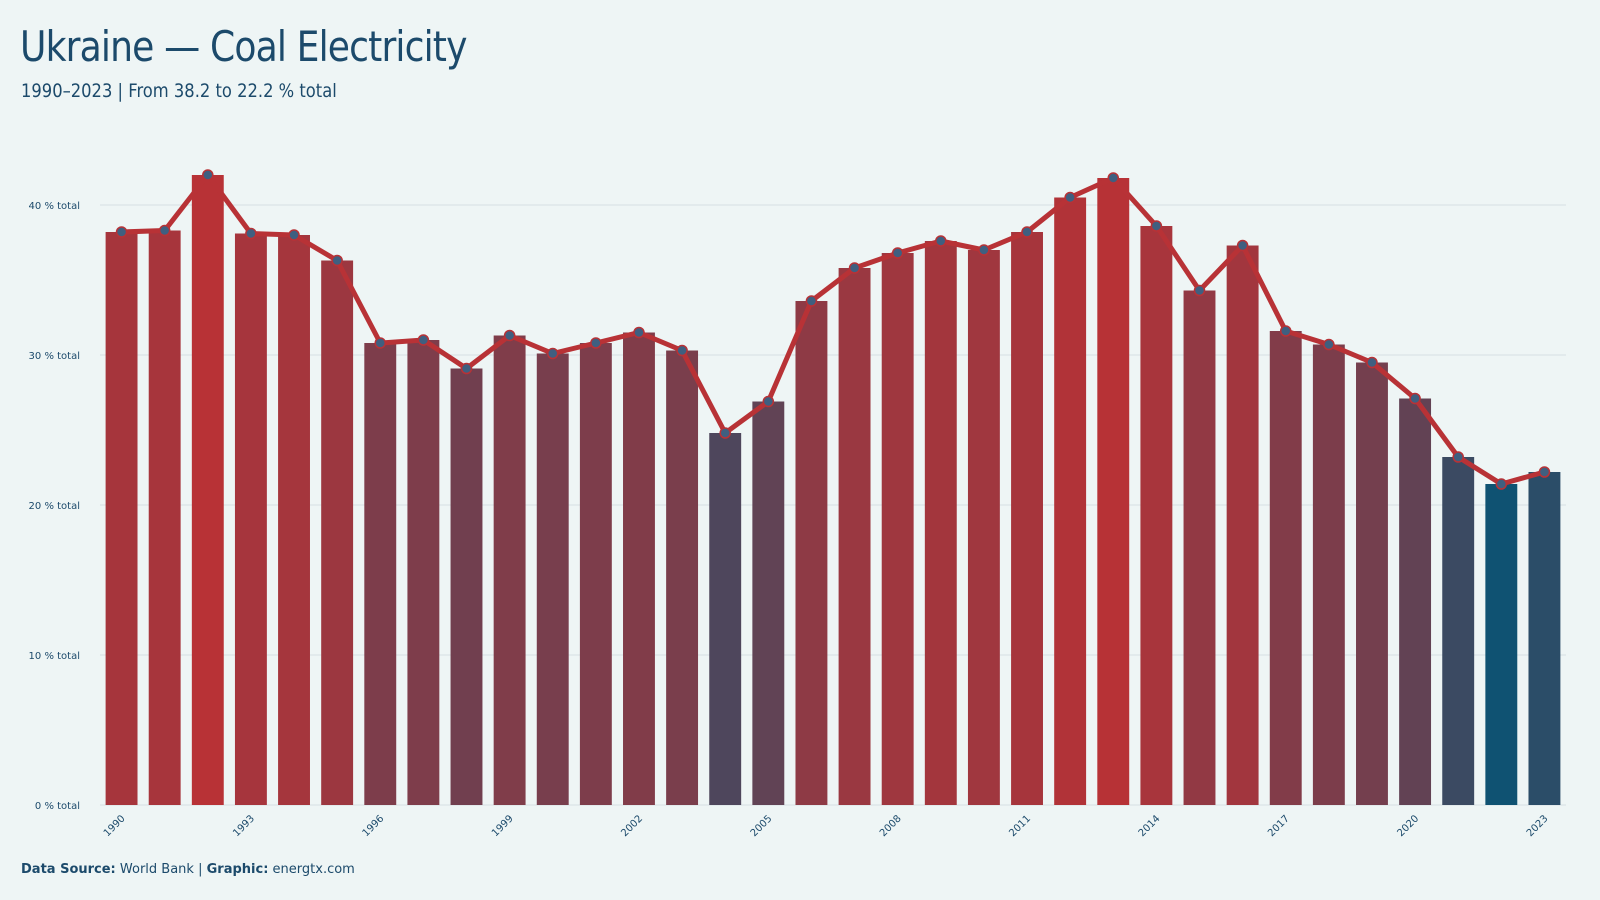  What do you see at coordinates (156, 869) in the screenshot?
I see `source-value: World Bank` at bounding box center [156, 869].